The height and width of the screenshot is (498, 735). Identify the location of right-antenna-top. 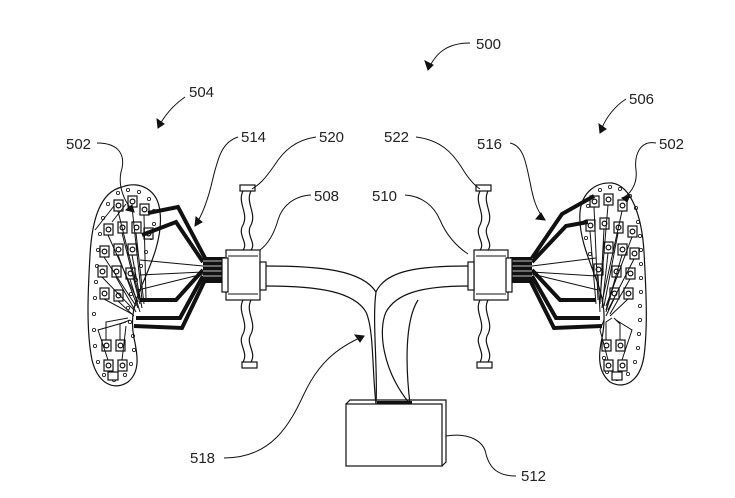
(484, 220).